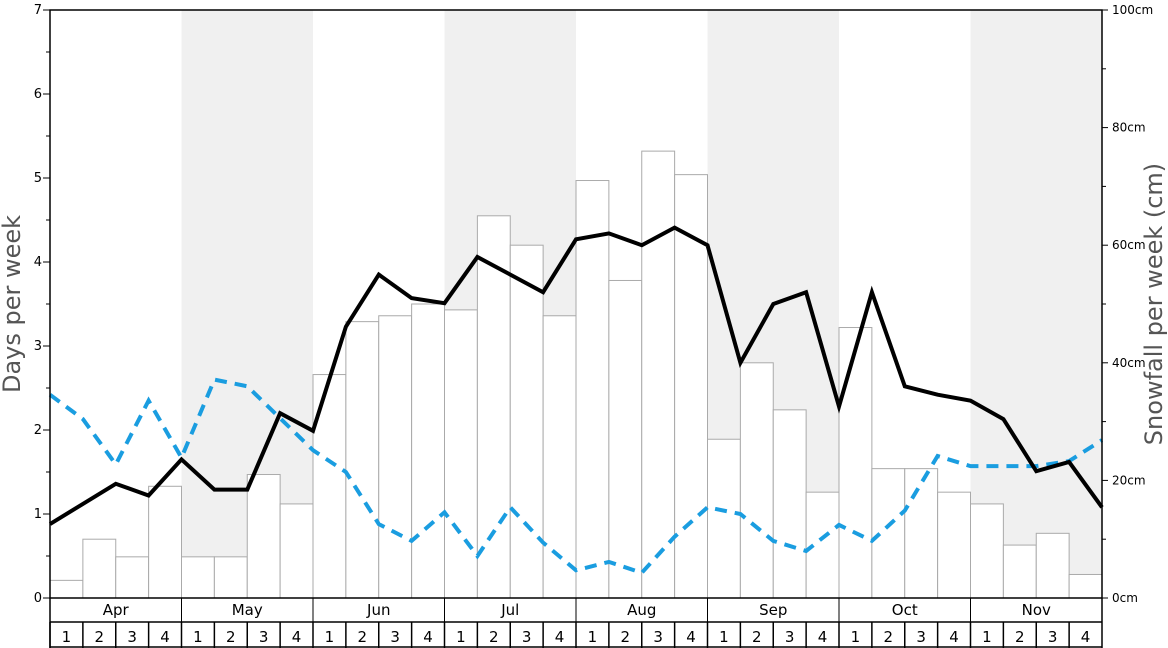 Image resolution: width=1168 pixels, height=648 pixels. Describe the element at coordinates (1127, 304) in the screenshot. I see `right-axis-group: 0cm 20cm 40cm 60cm 80cm 100cm` at that location.